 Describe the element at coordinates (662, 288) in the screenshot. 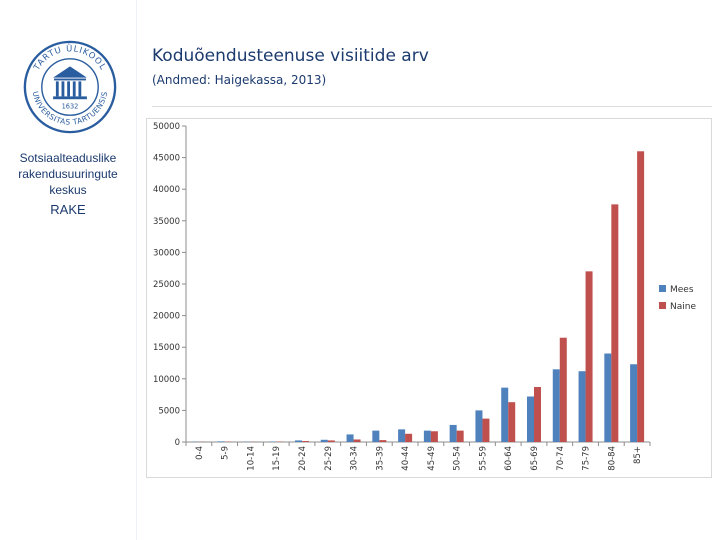

I see `legend-swatch-mees` at that location.